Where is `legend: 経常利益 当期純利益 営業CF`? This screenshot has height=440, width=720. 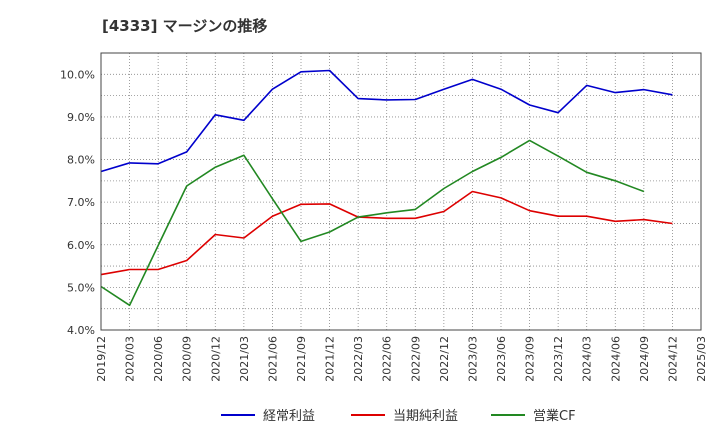
legend: 経常利益 当期純利益 営業CF is located at coordinates (398, 416).